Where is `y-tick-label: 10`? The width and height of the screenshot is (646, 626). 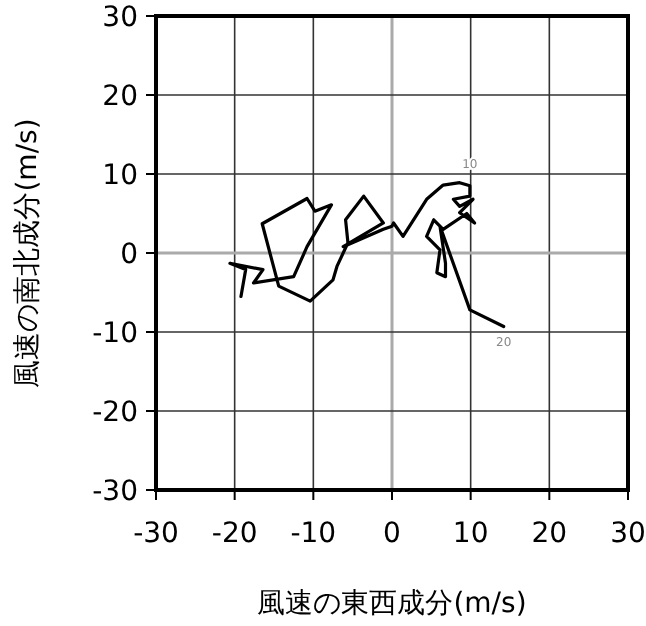 y-tick-label: 10 is located at coordinates (120, 176).